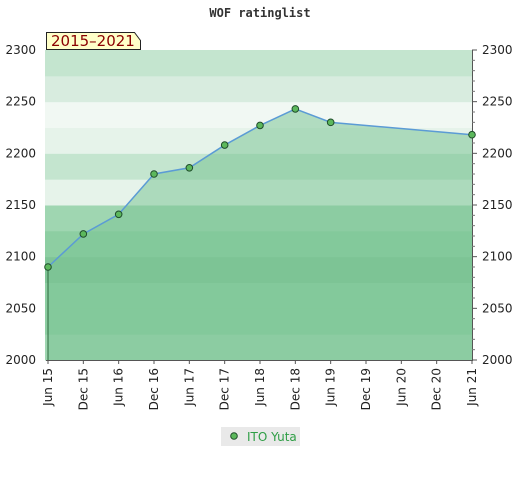 Image resolution: width=520 pixels, height=480 pixels. What do you see at coordinates (20, 50) in the screenshot?
I see `y-tick-label-left: 2300` at bounding box center [20, 50].